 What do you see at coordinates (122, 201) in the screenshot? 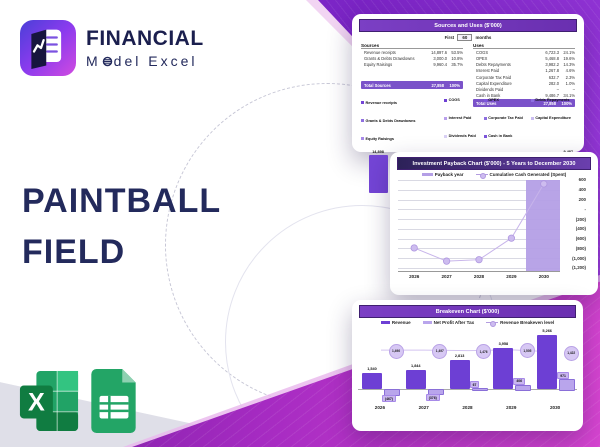
I see `product-title-line1: PAINTBALL` at bounding box center [122, 201].